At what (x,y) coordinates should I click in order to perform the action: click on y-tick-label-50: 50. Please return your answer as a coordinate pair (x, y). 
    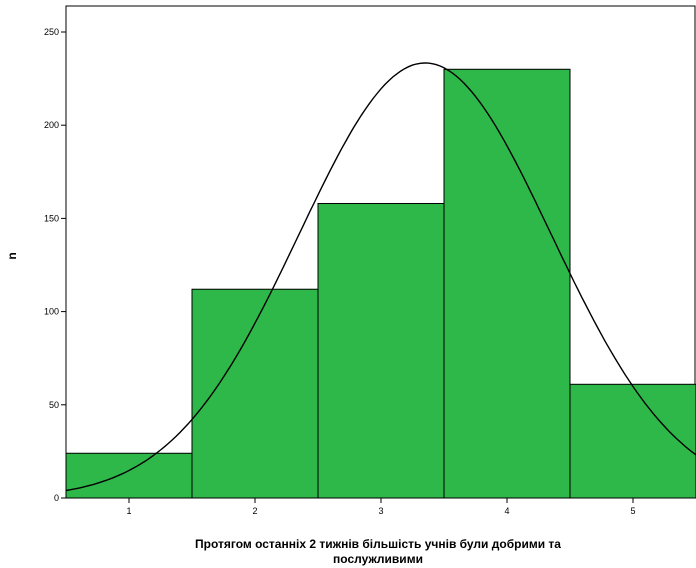
    Looking at the image, I should click on (54, 405).